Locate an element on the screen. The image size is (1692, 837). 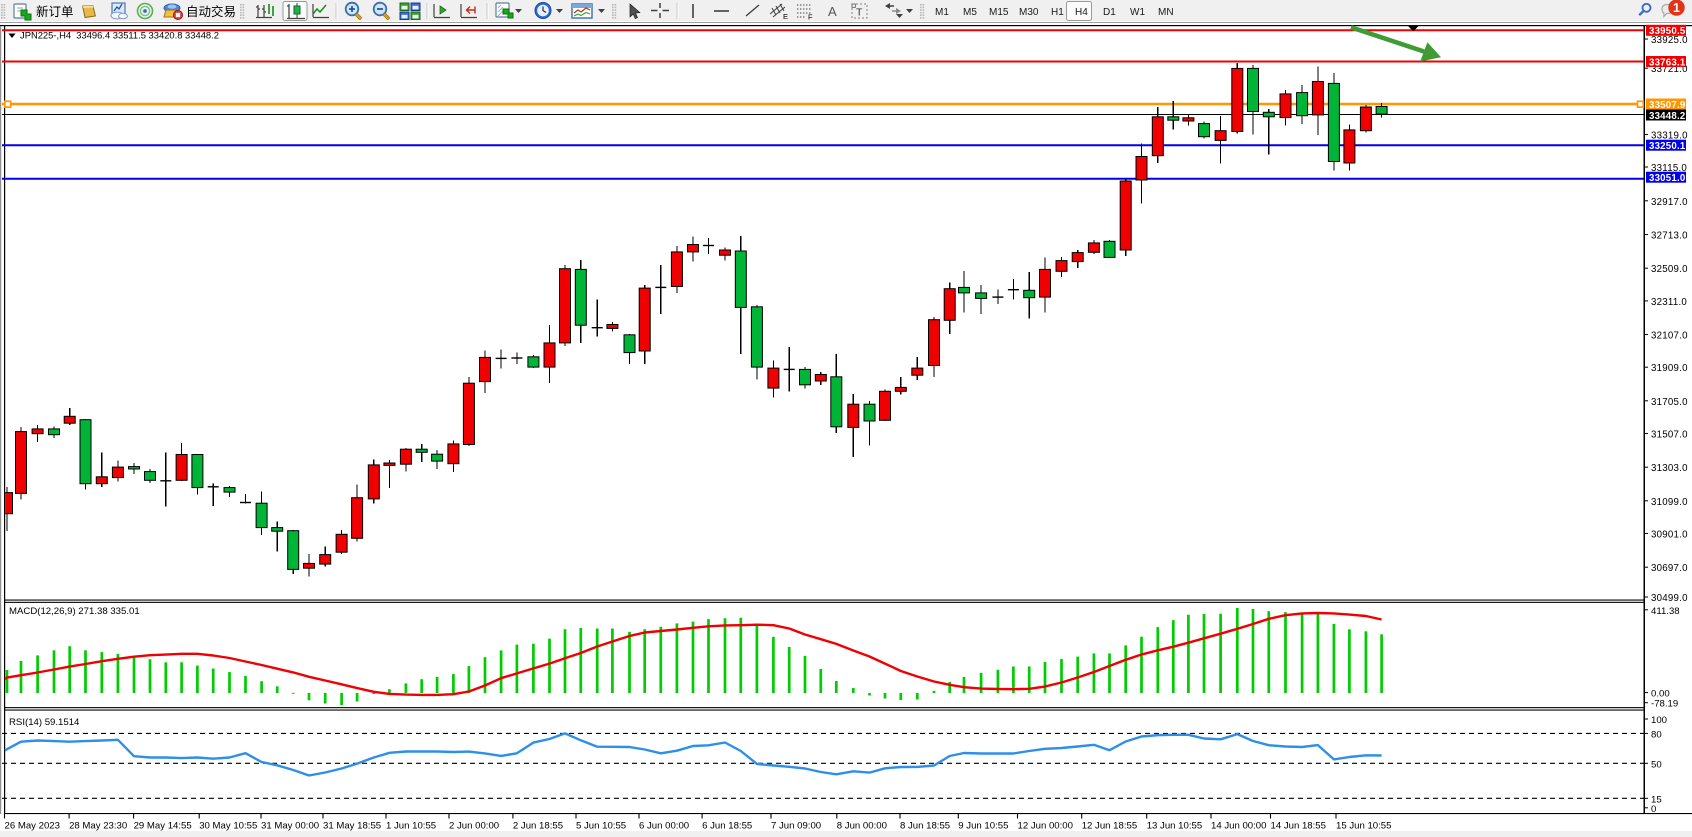
svg-text: M1 is located at coordinates (942, 12).